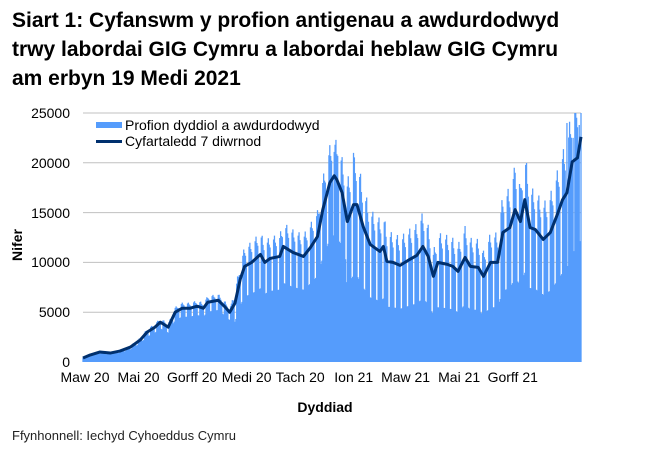 The image size is (654, 453). I want to click on y-axis-label: Nifer, so click(17, 245).